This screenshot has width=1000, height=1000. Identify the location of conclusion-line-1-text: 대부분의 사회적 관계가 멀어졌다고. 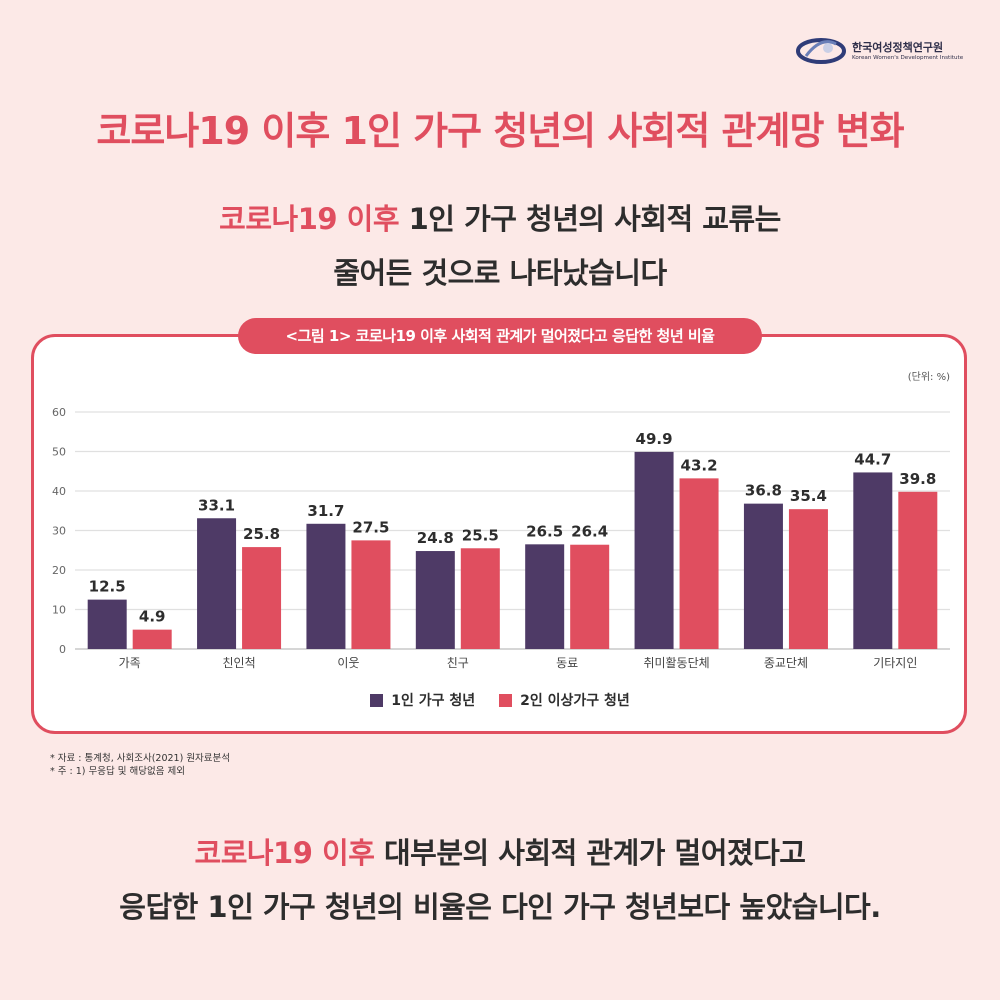
(590, 853).